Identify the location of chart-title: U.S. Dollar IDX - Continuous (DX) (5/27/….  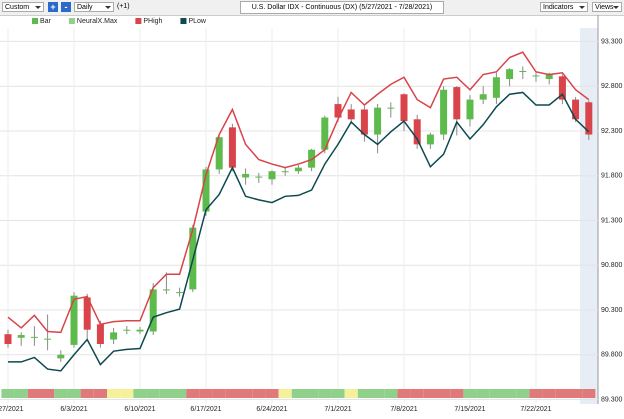
(342, 7).